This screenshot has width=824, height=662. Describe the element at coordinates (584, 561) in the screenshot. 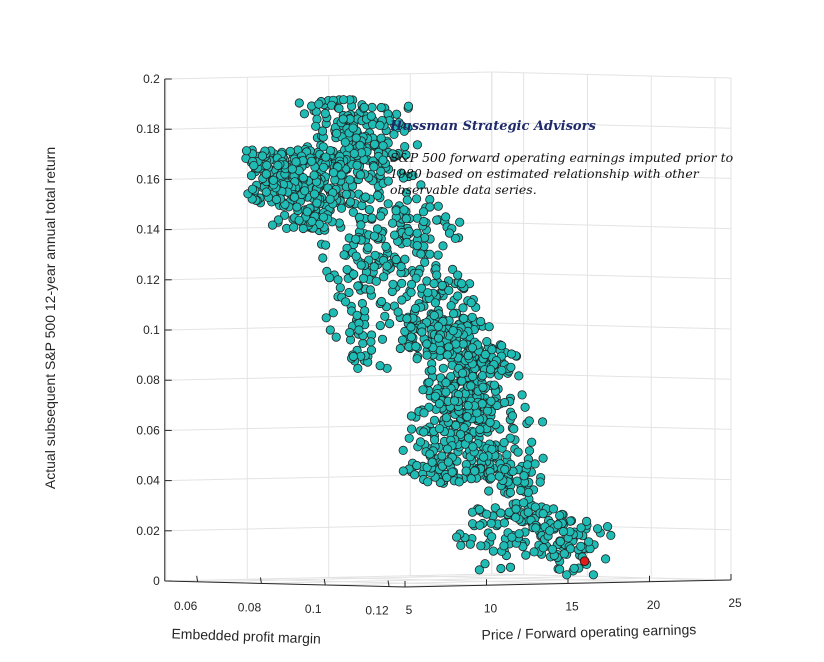

I see `highlight-data-point` at that location.